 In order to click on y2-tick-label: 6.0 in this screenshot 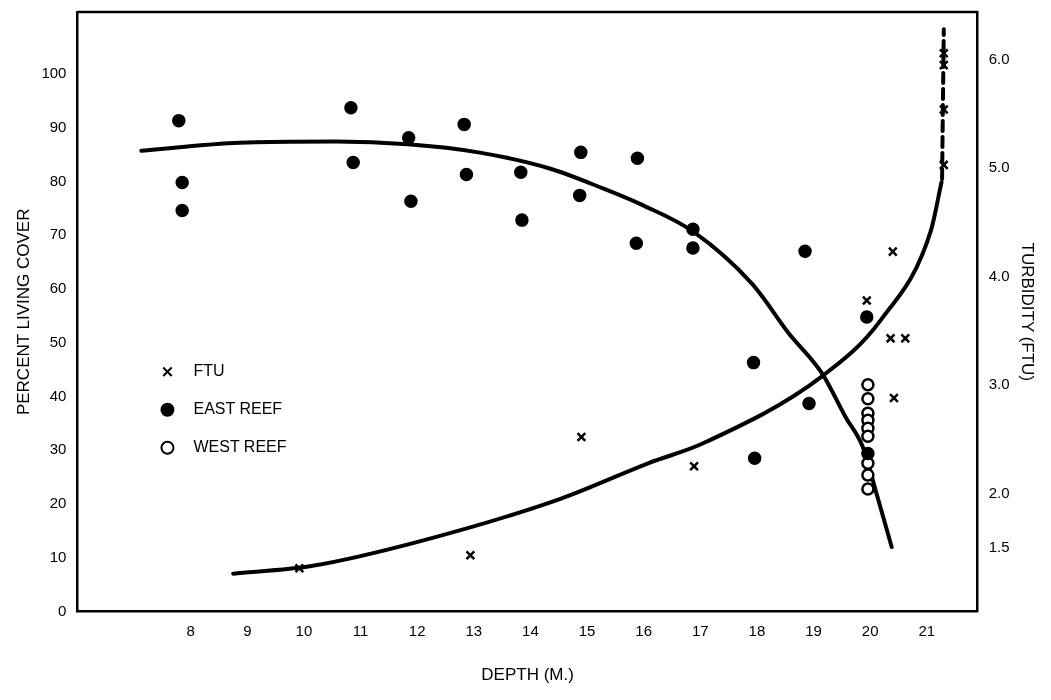, I will do `click(999, 58)`.